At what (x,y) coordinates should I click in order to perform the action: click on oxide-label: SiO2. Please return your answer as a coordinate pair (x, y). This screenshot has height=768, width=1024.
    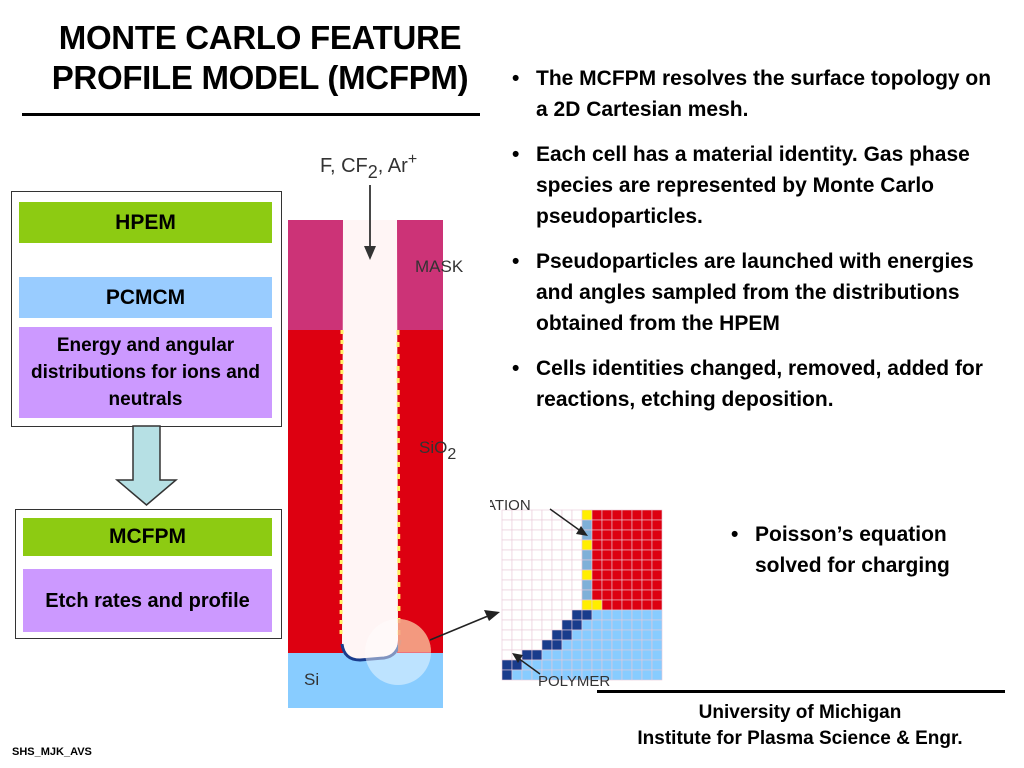
    Looking at the image, I should click on (437, 450).